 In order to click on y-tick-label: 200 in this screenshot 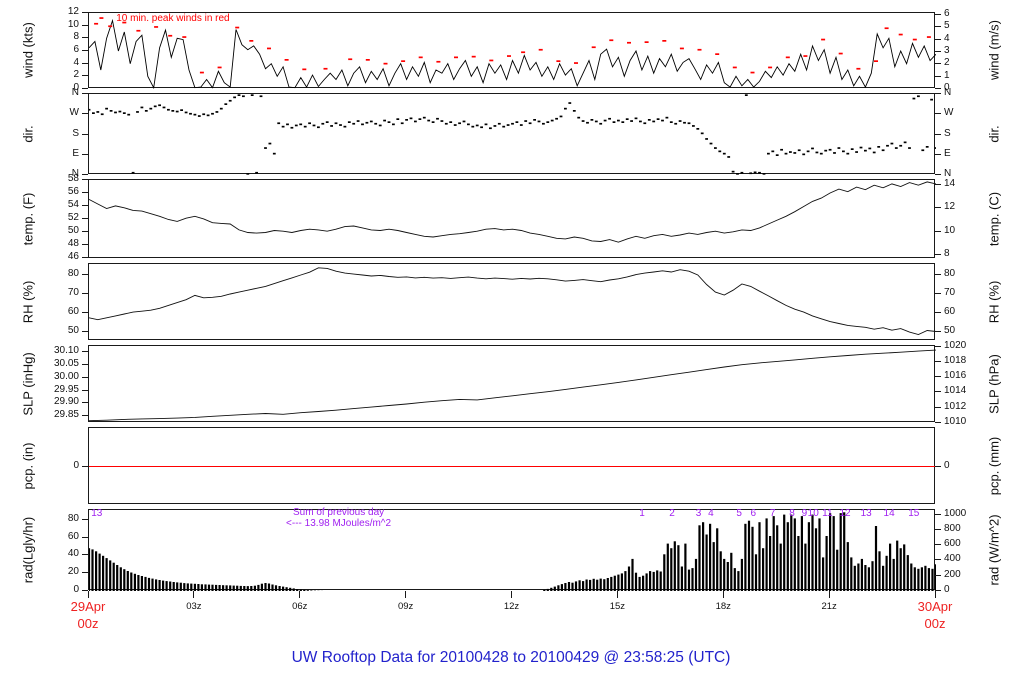, I will do `click(952, 574)`.